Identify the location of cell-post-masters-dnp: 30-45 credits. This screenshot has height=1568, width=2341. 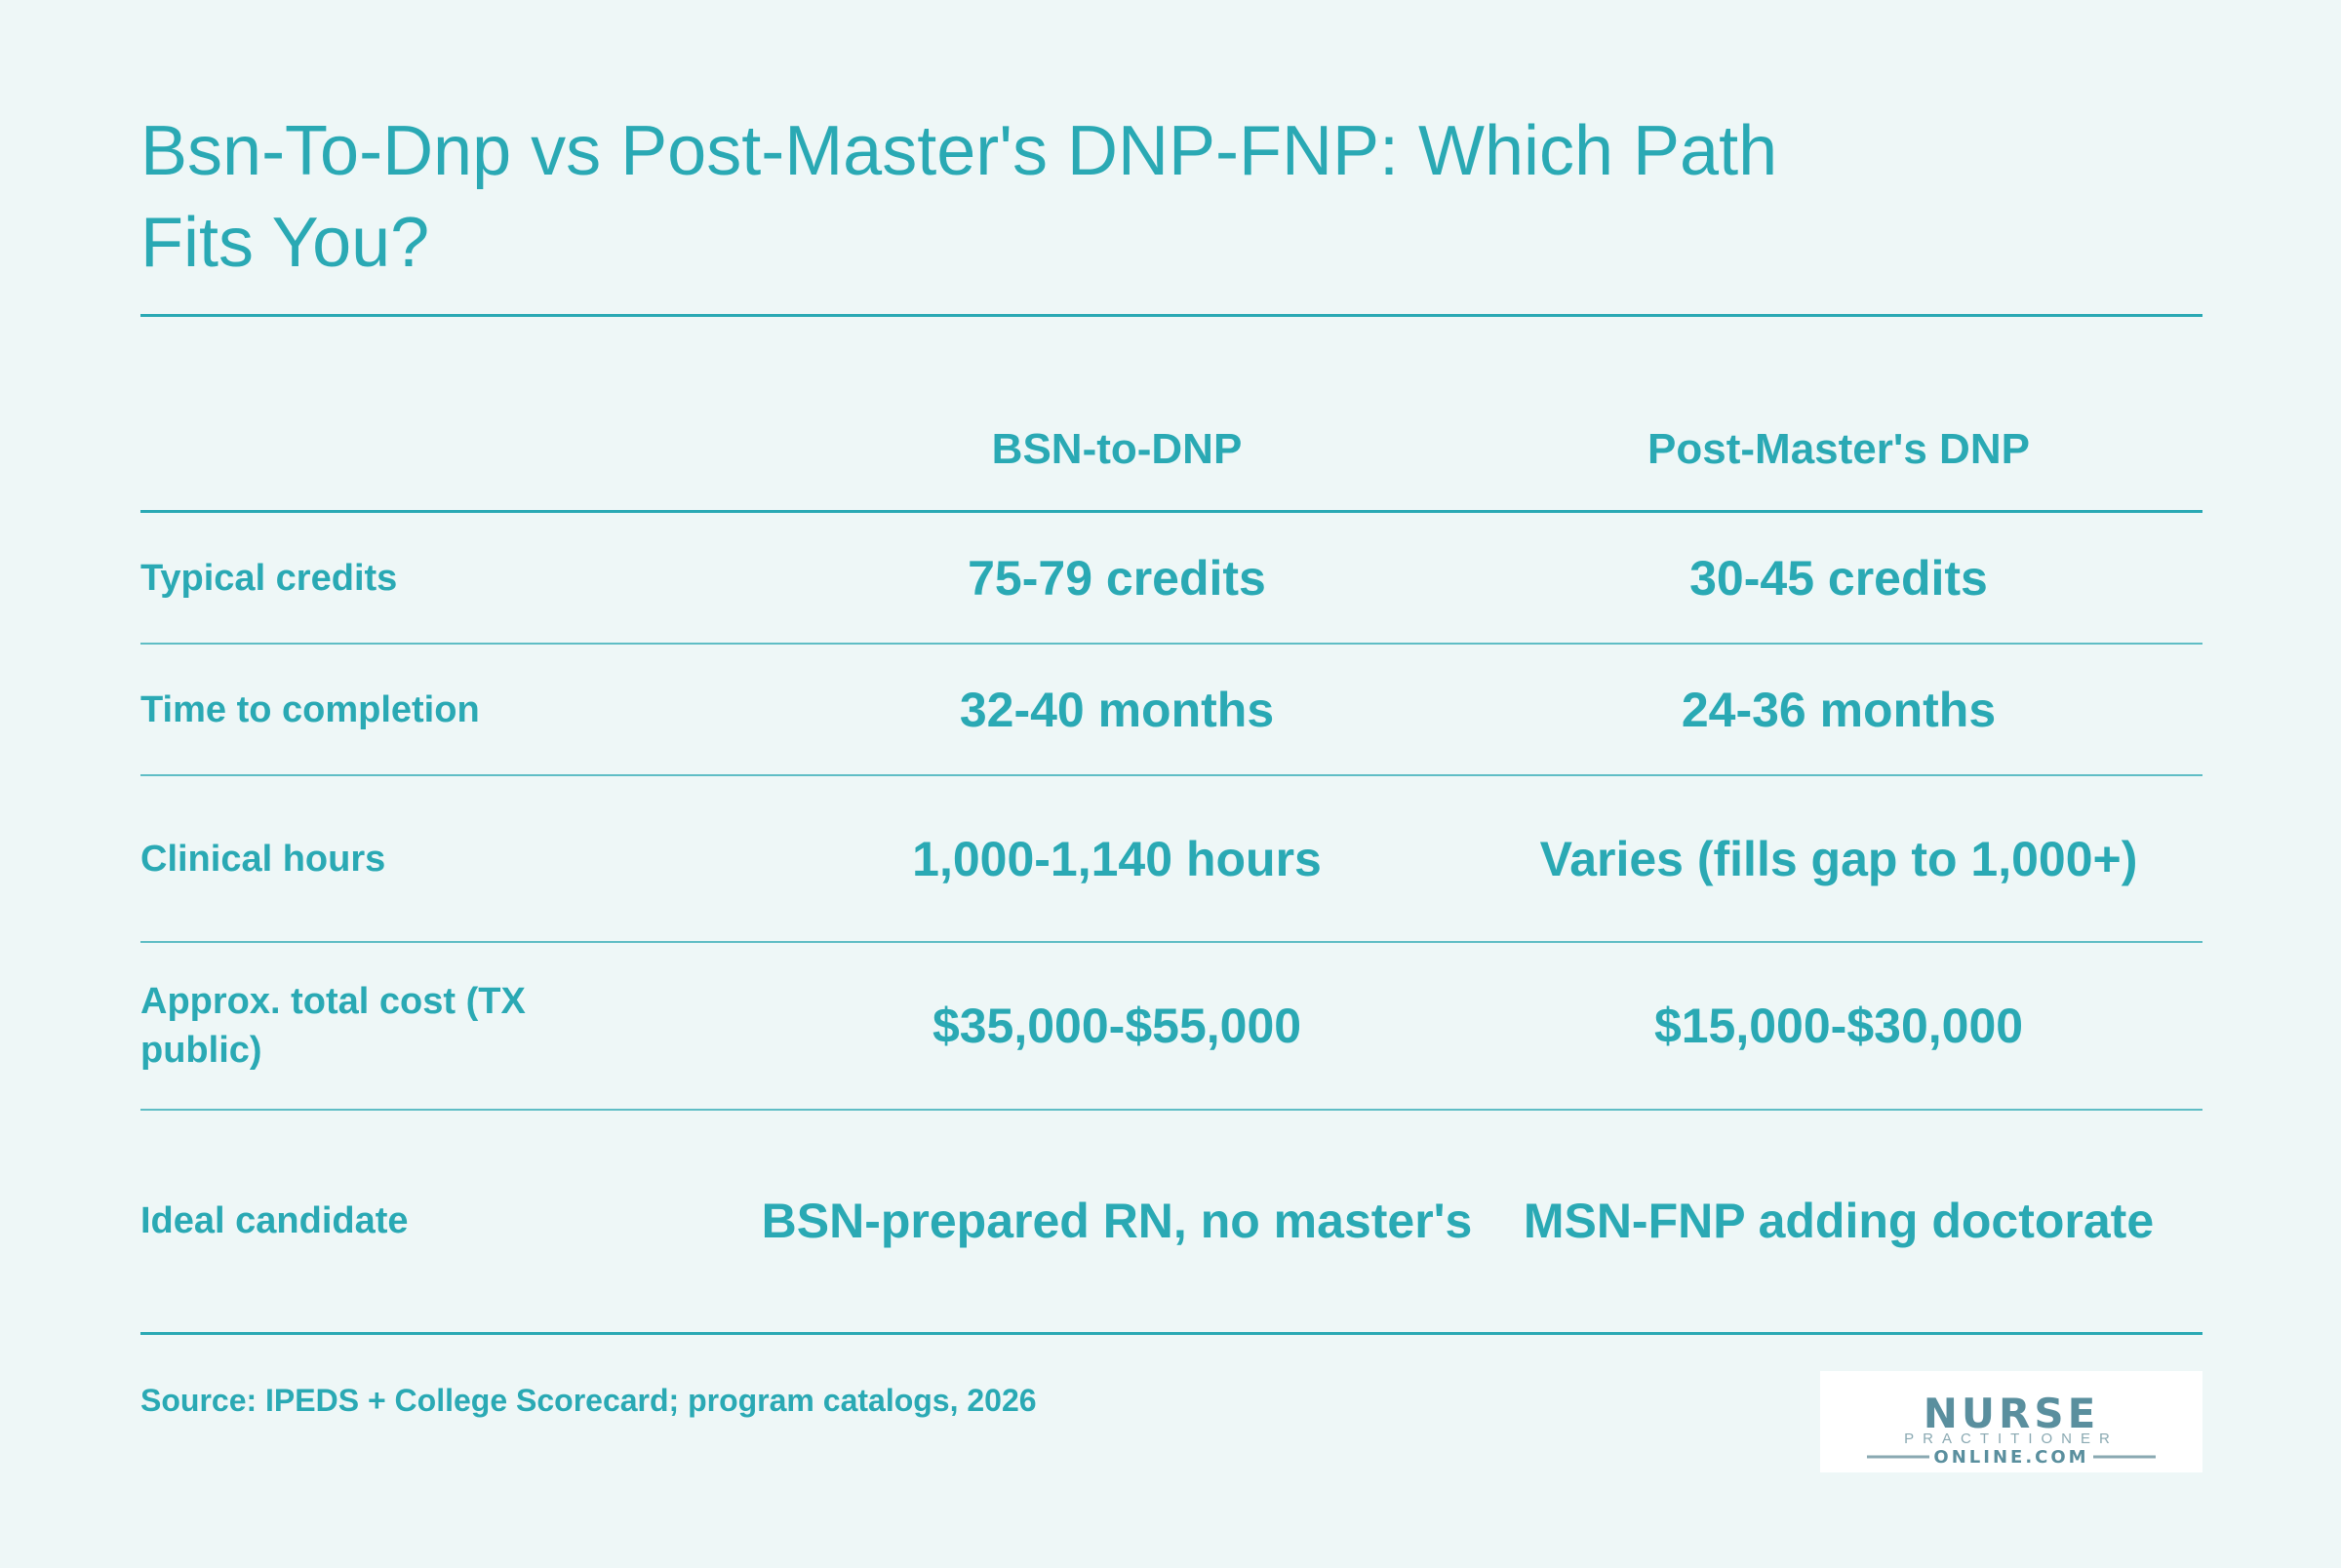
(1838, 578).